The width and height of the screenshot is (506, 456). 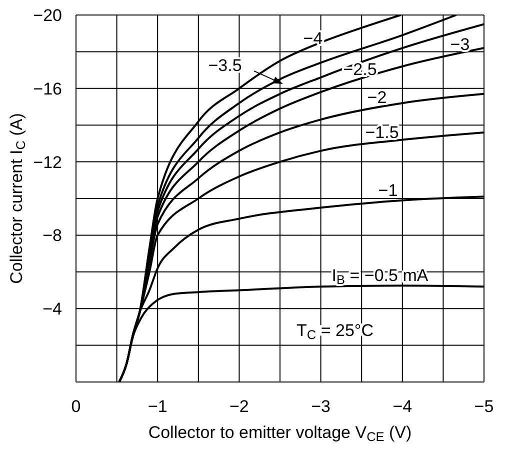 I want to click on y-tick-label: −8, so click(x=52, y=236).